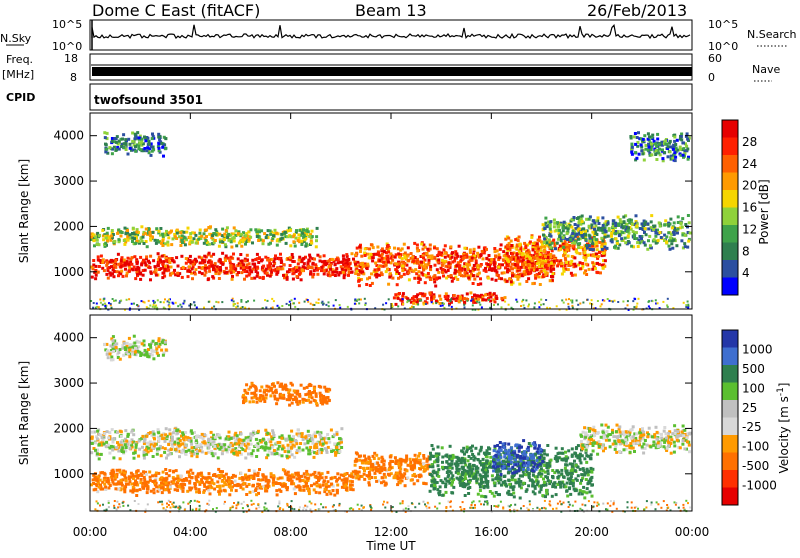  Describe the element at coordinates (730, 269) in the screenshot. I see `colorbar-swatch` at that location.